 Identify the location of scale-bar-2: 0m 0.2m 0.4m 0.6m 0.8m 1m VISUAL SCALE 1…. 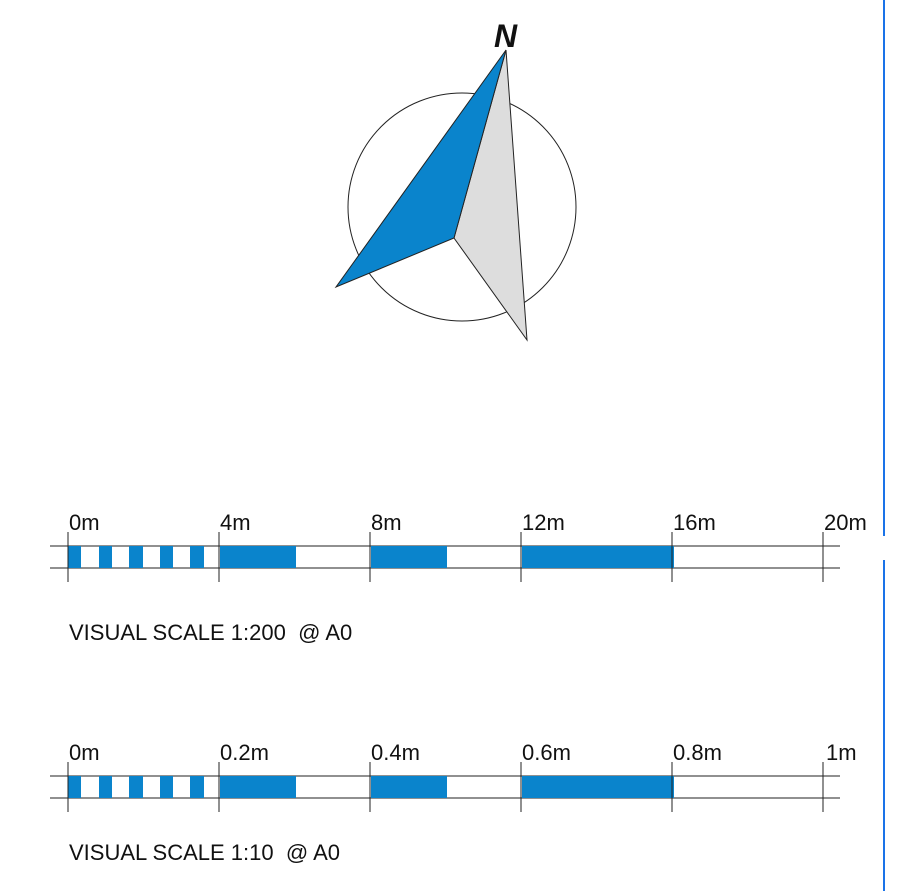
(453, 802).